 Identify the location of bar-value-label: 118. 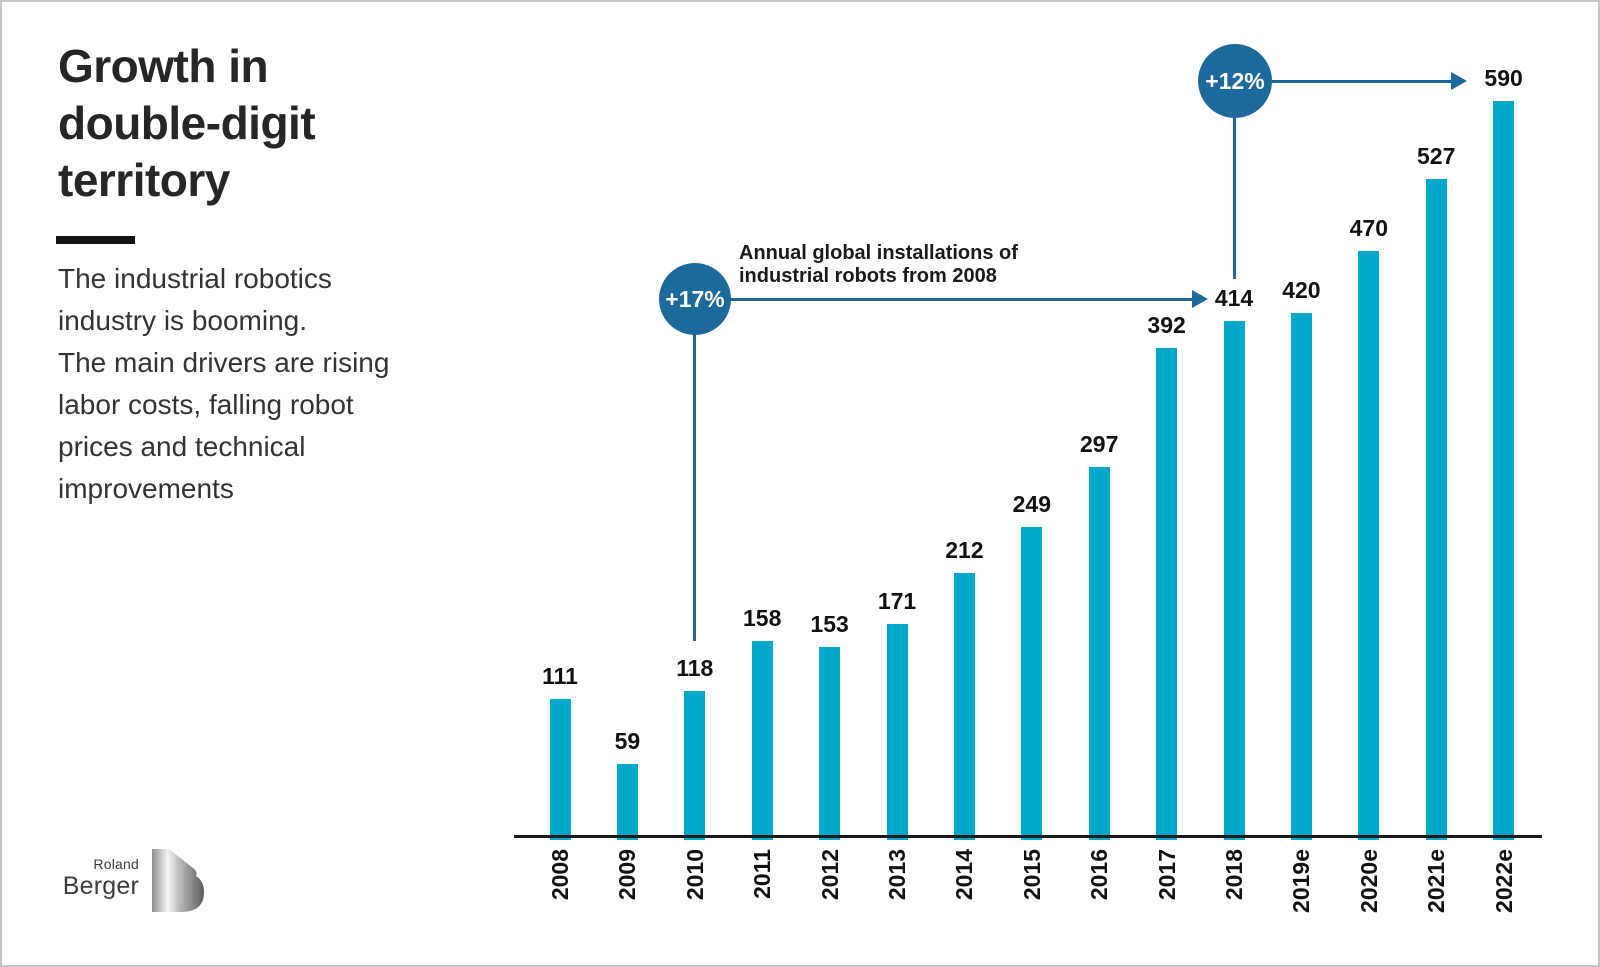
(695, 667).